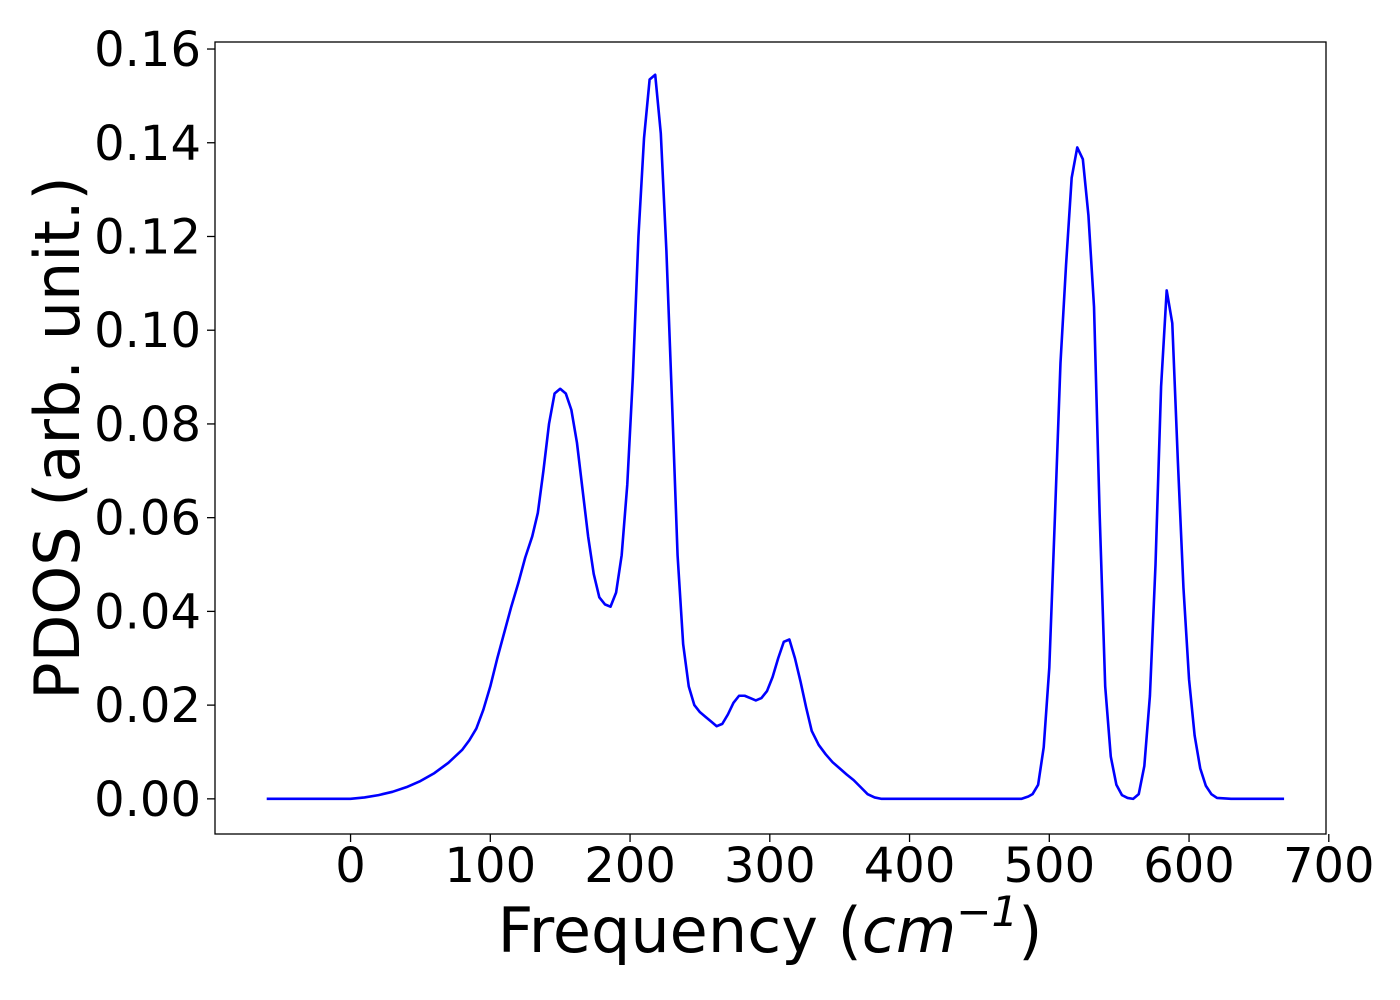 Image resolution: width=1400 pixels, height=1000 pixels. Describe the element at coordinates (490, 866) in the screenshot. I see `x-tick-label: 100` at that location.